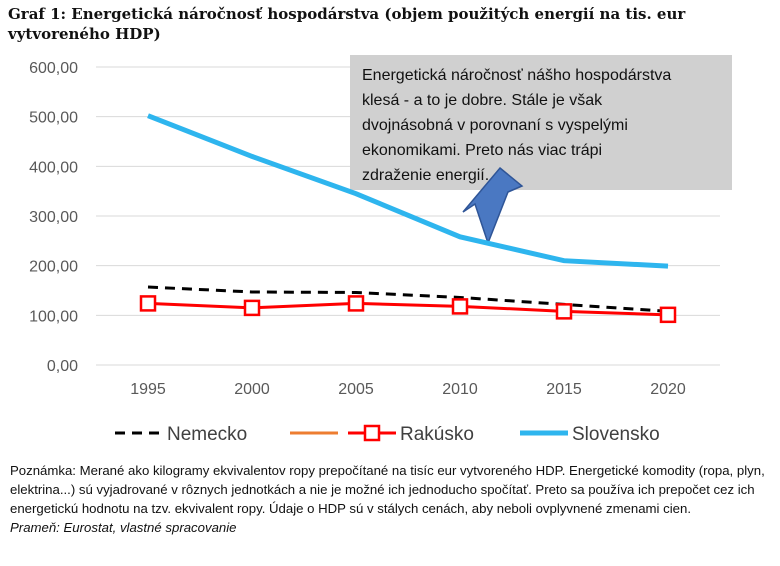 This screenshot has width=780, height=566. I want to click on x-tick-label: 2010, so click(460, 389).